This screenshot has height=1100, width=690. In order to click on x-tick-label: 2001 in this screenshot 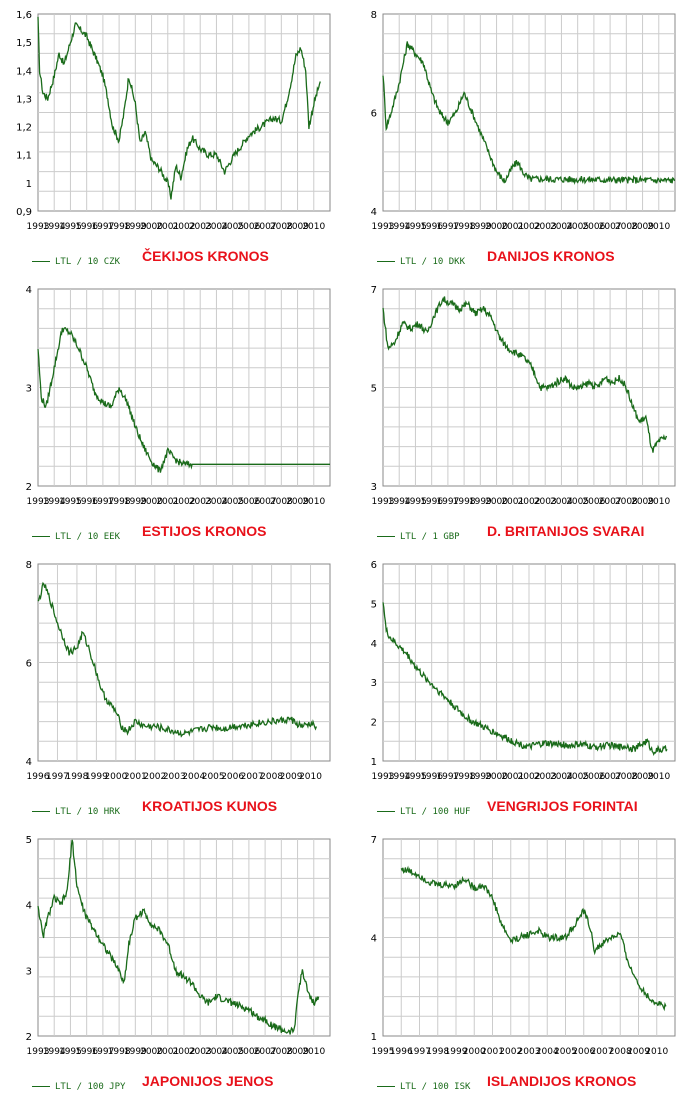, I will do `click(167, 227)`.